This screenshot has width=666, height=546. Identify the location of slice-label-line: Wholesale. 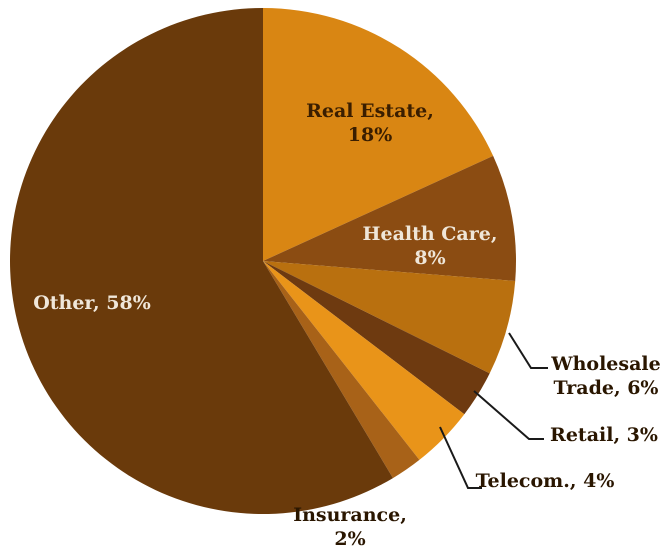
(605, 364).